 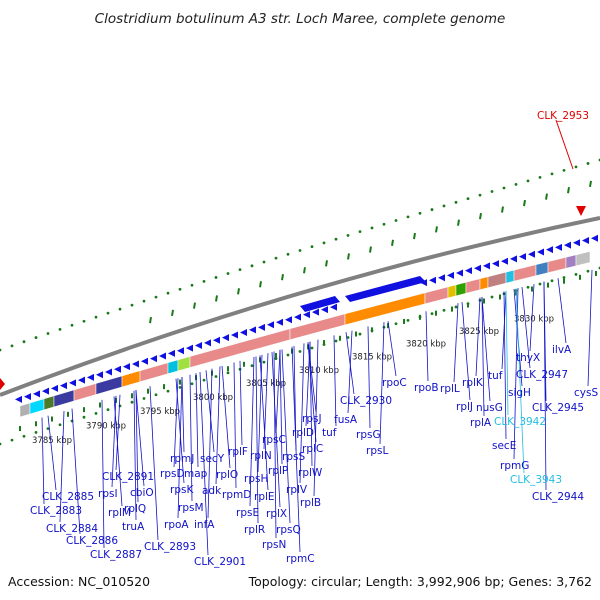 What do you see at coordinates (303, 433) in the screenshot?
I see `gene-label: rplD` at bounding box center [303, 433].